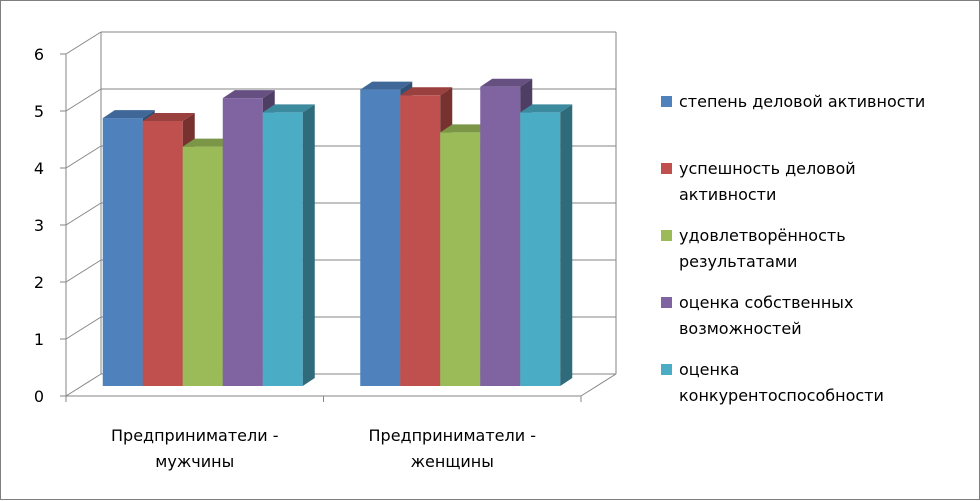 Image resolution: width=980 pixels, height=501 pixels. What do you see at coordinates (766, 302) in the screenshot?
I see `legend-entry-label: оценка собственных` at bounding box center [766, 302].